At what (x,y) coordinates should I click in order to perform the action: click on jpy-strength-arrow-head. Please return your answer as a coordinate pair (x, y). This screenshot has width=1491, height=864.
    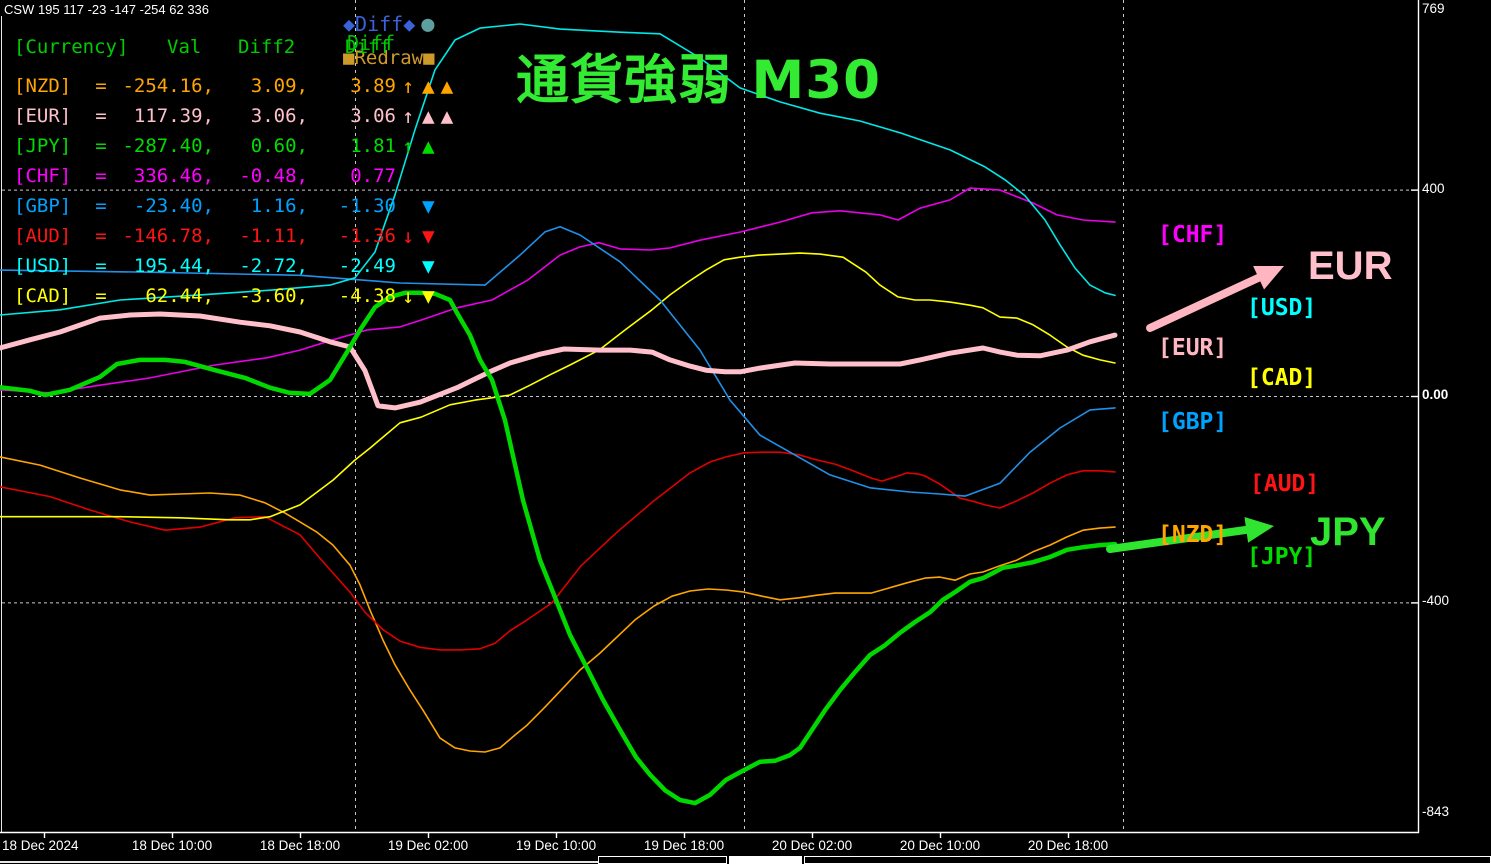
    Looking at the image, I should click on (1259, 530).